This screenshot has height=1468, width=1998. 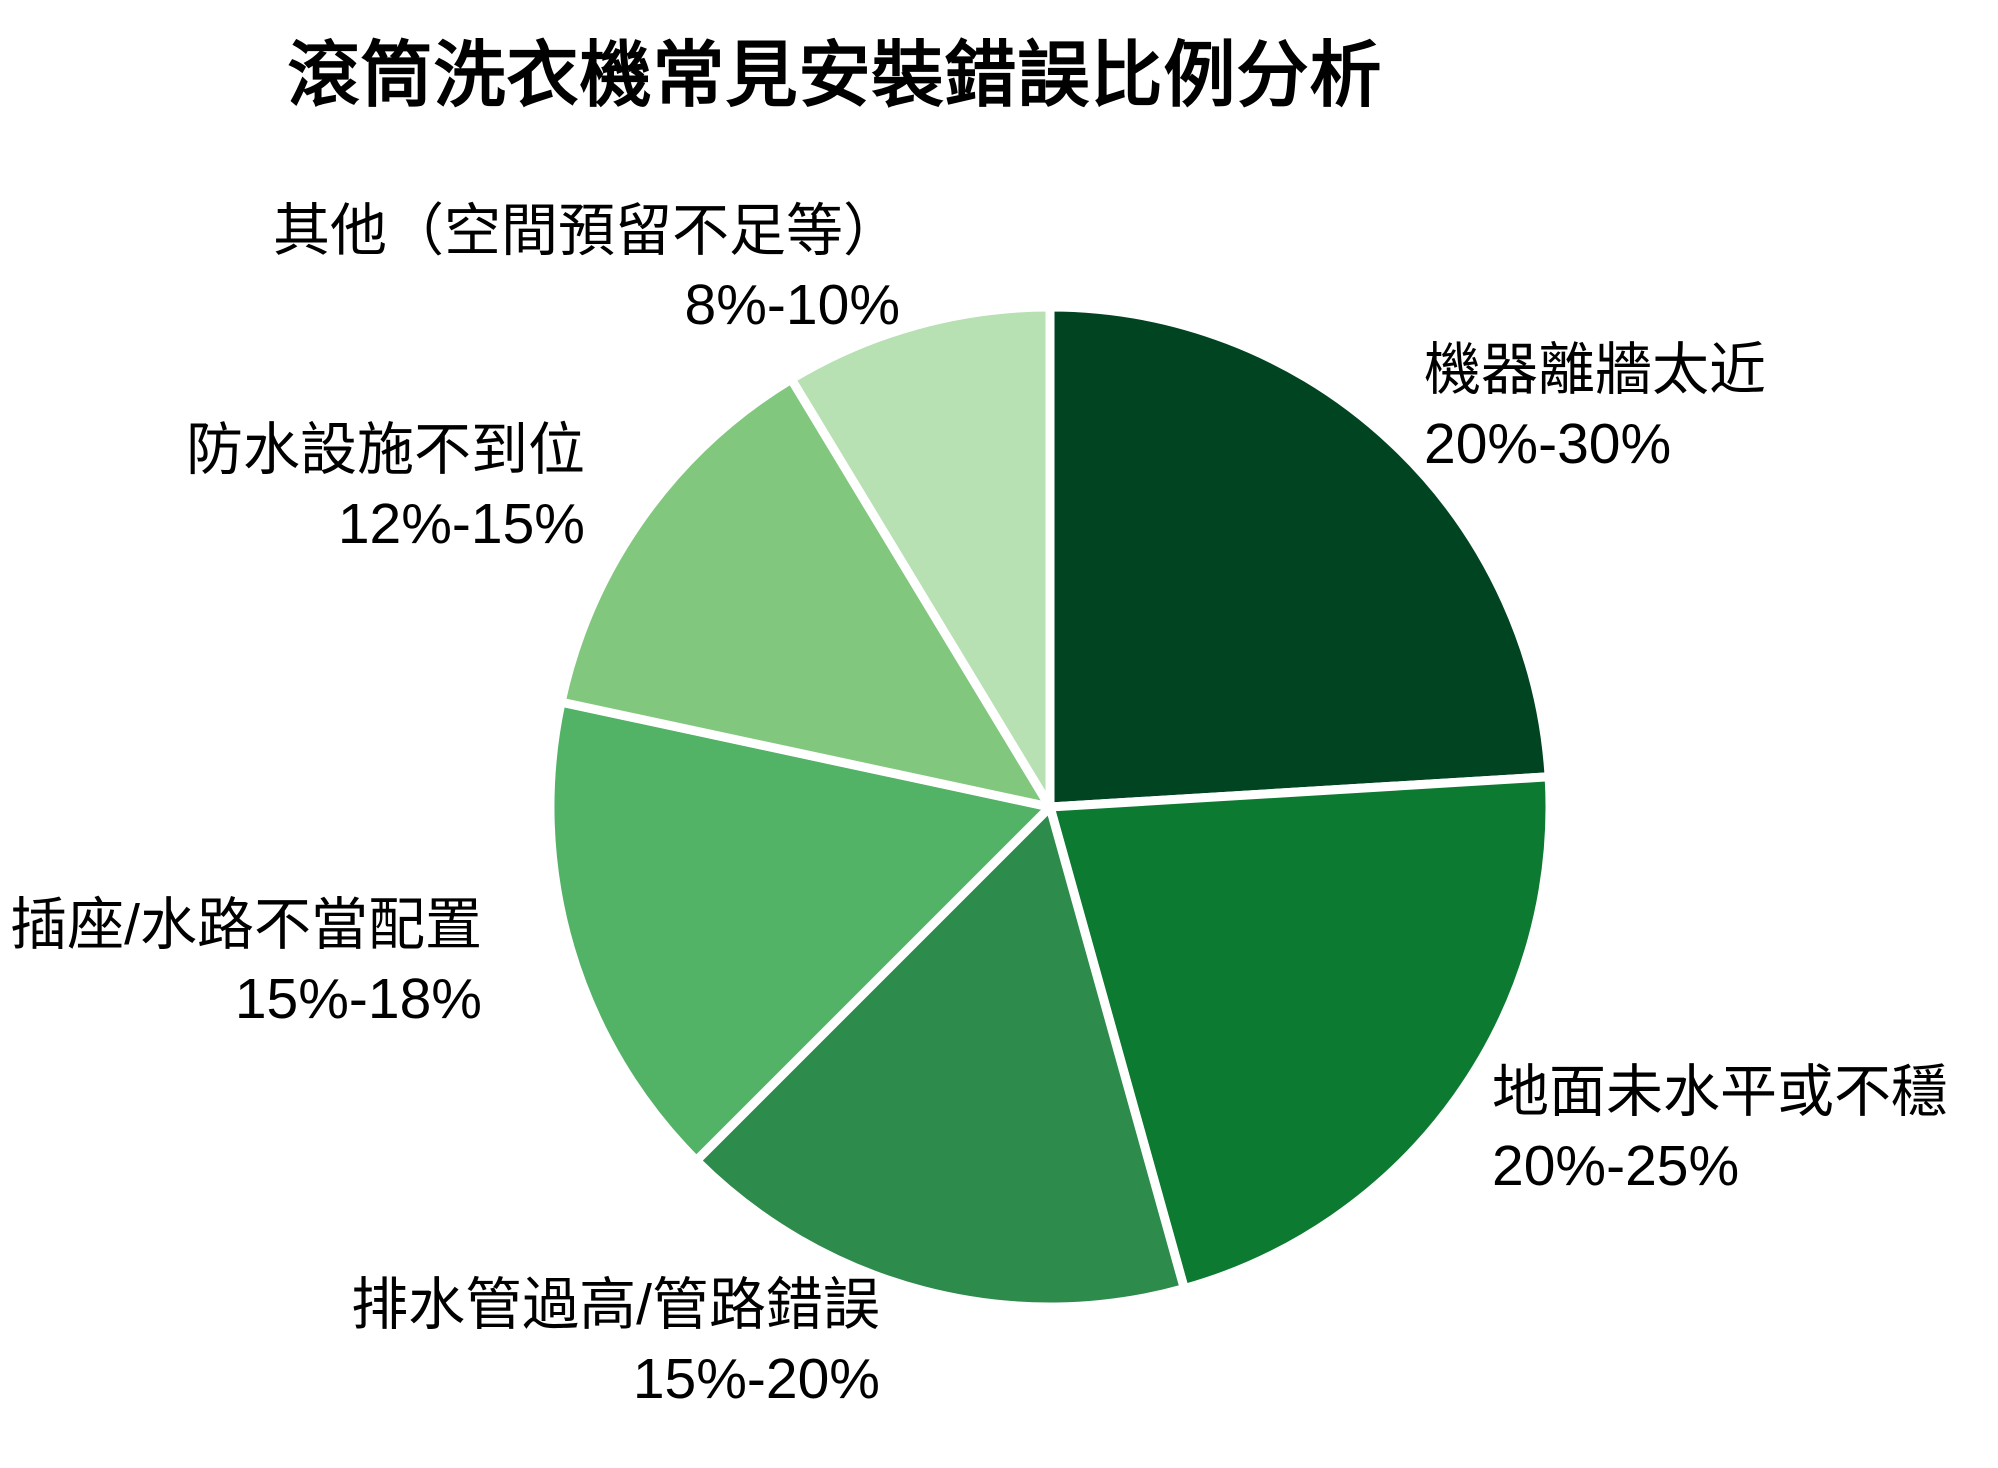 I want to click on pie-label-3: 排水管過高/管路錯誤 15%-20%, so click(x=615, y=1342).